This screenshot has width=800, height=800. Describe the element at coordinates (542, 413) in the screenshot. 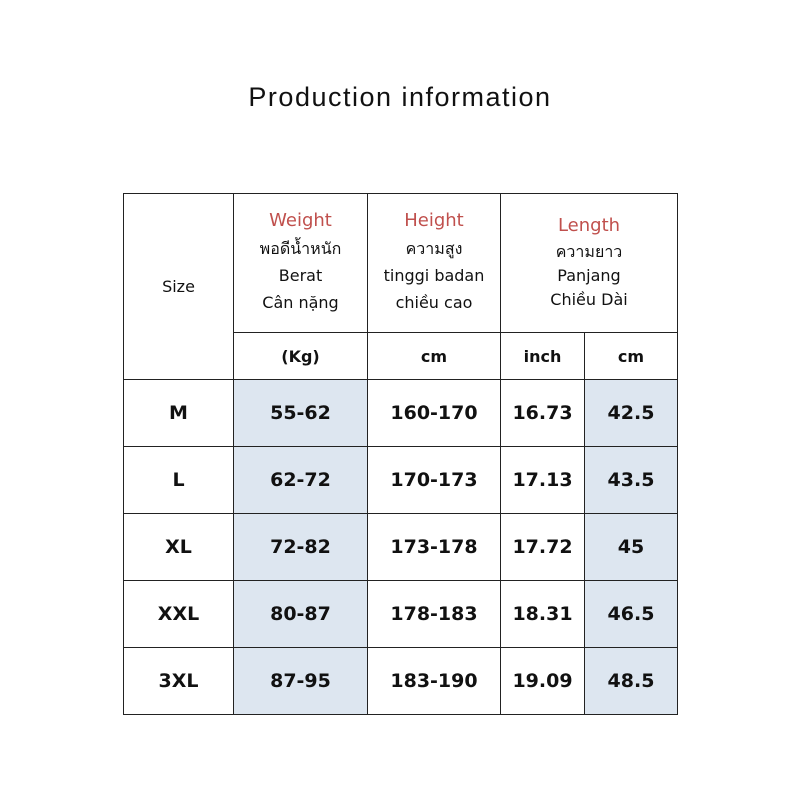

I see `value-cell: 16.73` at that location.